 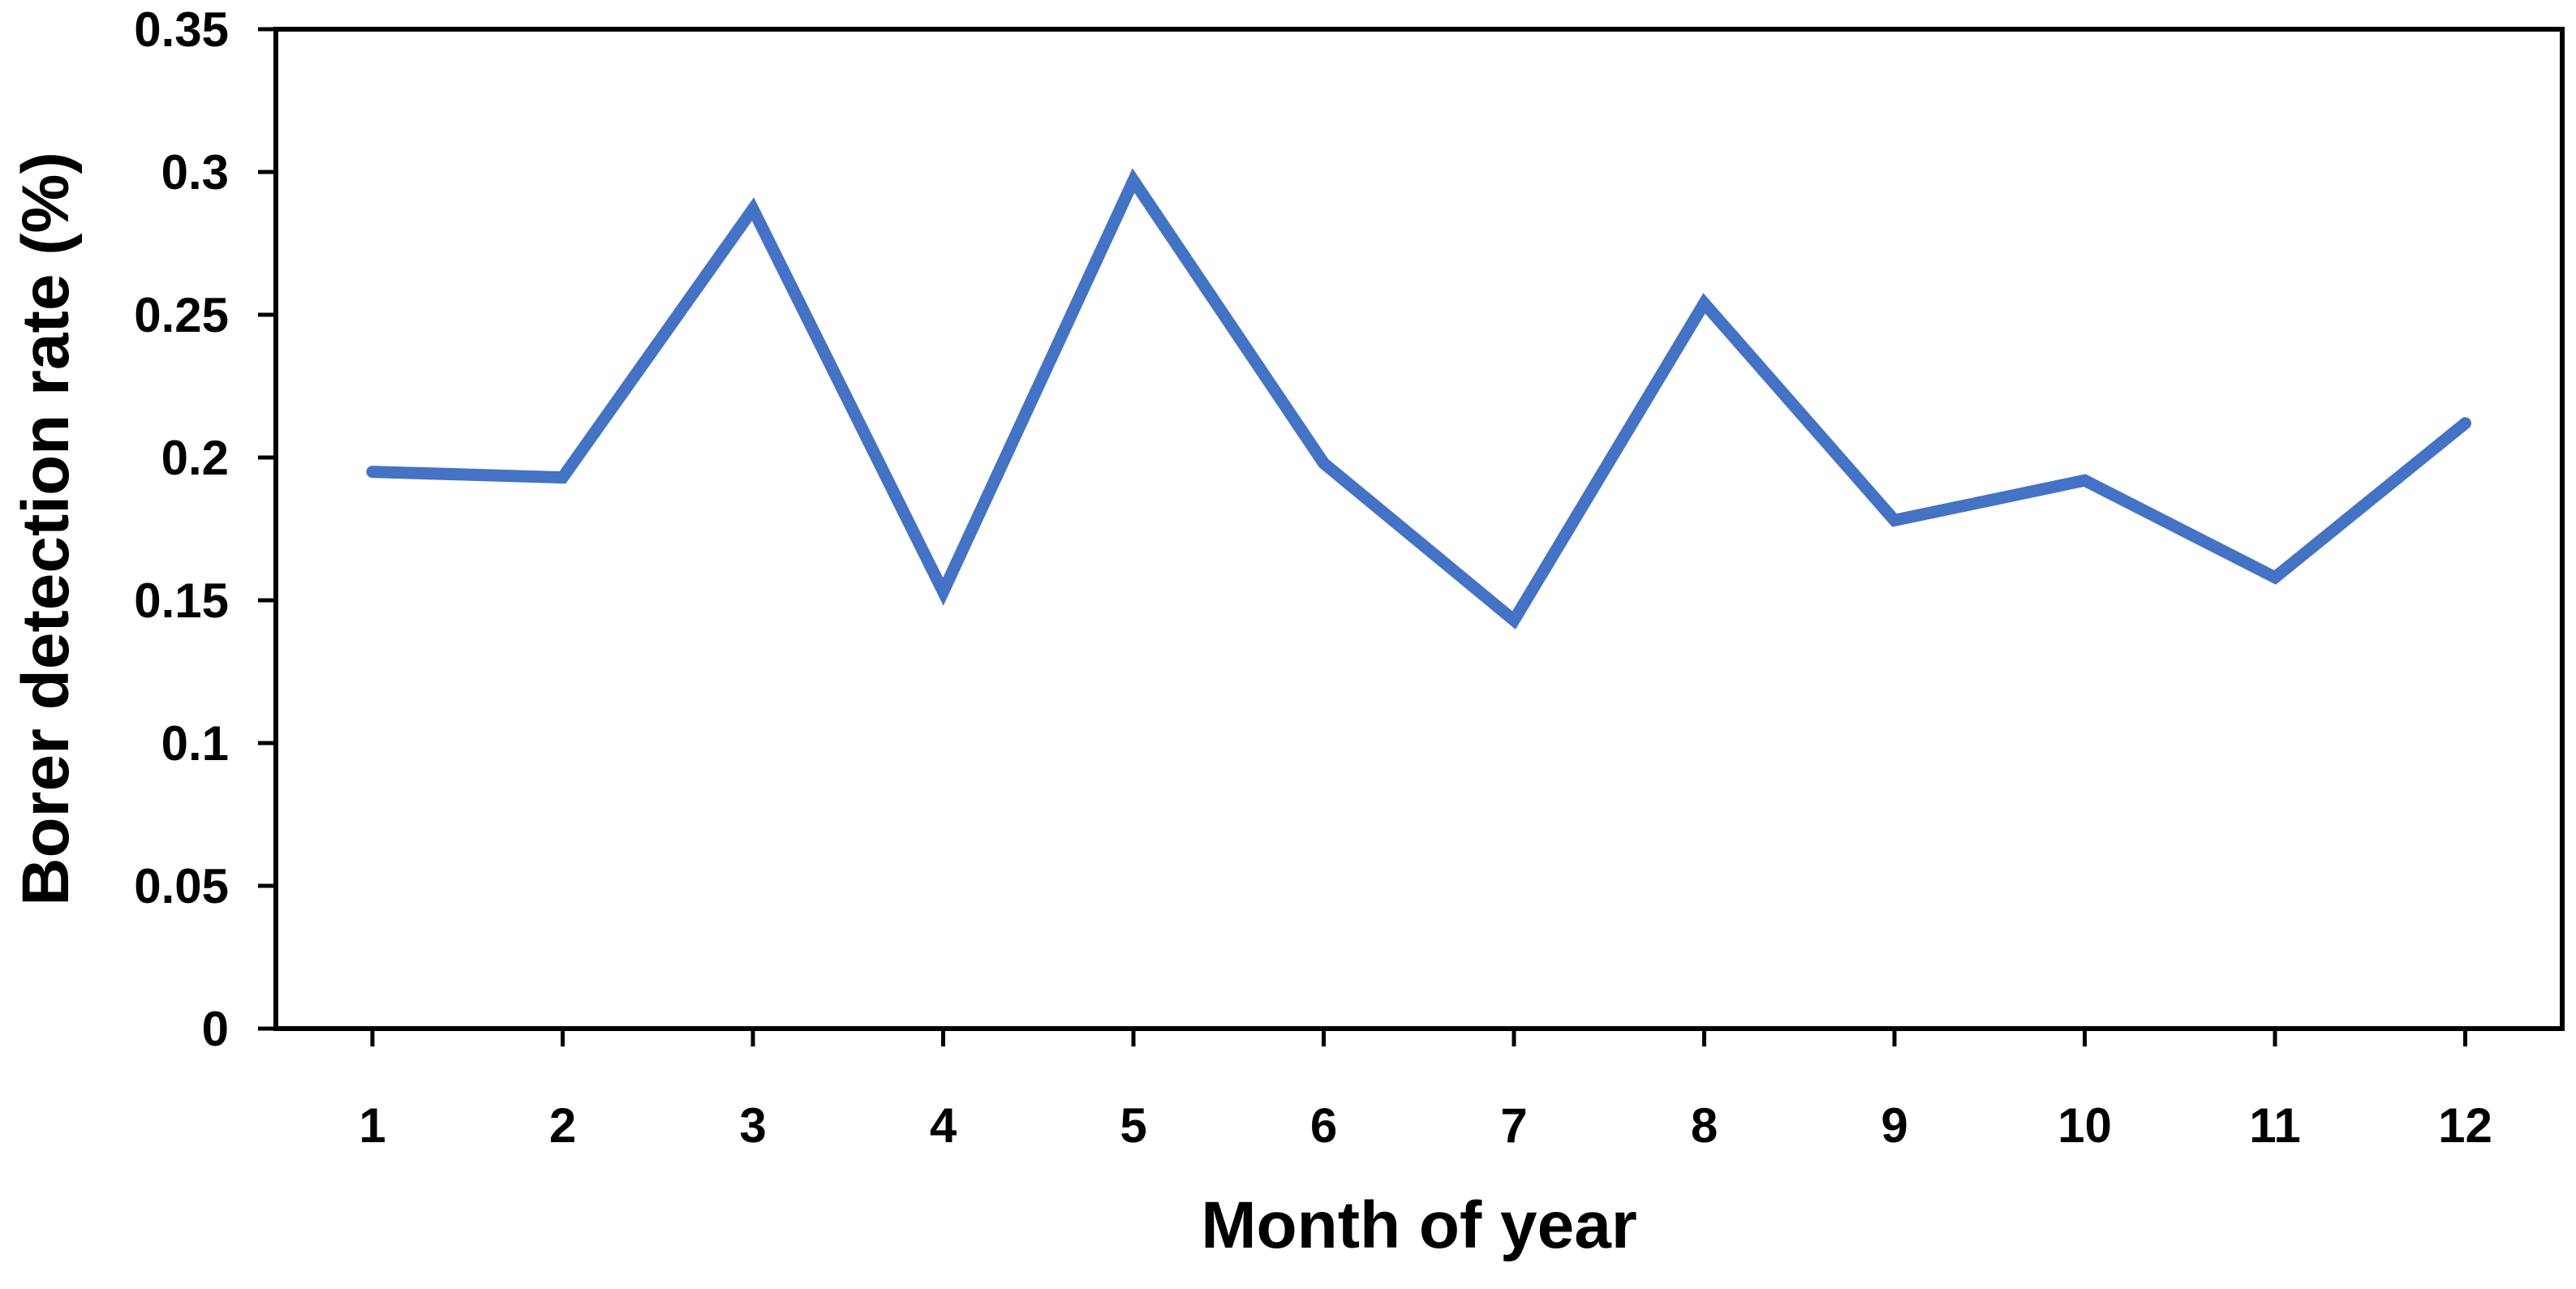 I want to click on x-axis: 1 2 3 4 5 6 7 8 9 10 11 12, so click(x=1425, y=1091).